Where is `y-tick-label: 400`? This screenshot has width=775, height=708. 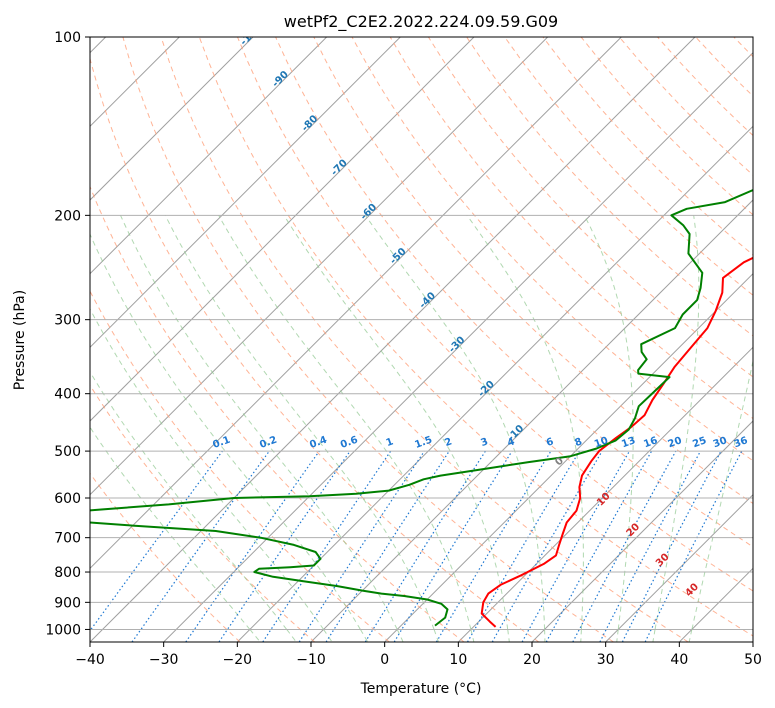
y-tick-label: 400 is located at coordinates (67, 395).